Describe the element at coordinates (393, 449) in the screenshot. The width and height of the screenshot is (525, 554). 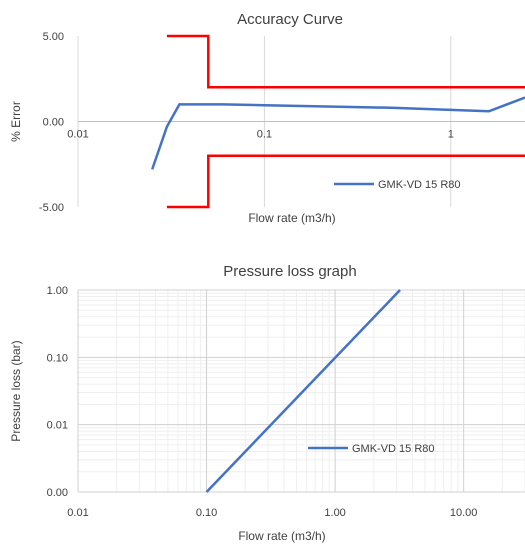
I see `pl-legend-label: GMK-VD 15 R80` at that location.